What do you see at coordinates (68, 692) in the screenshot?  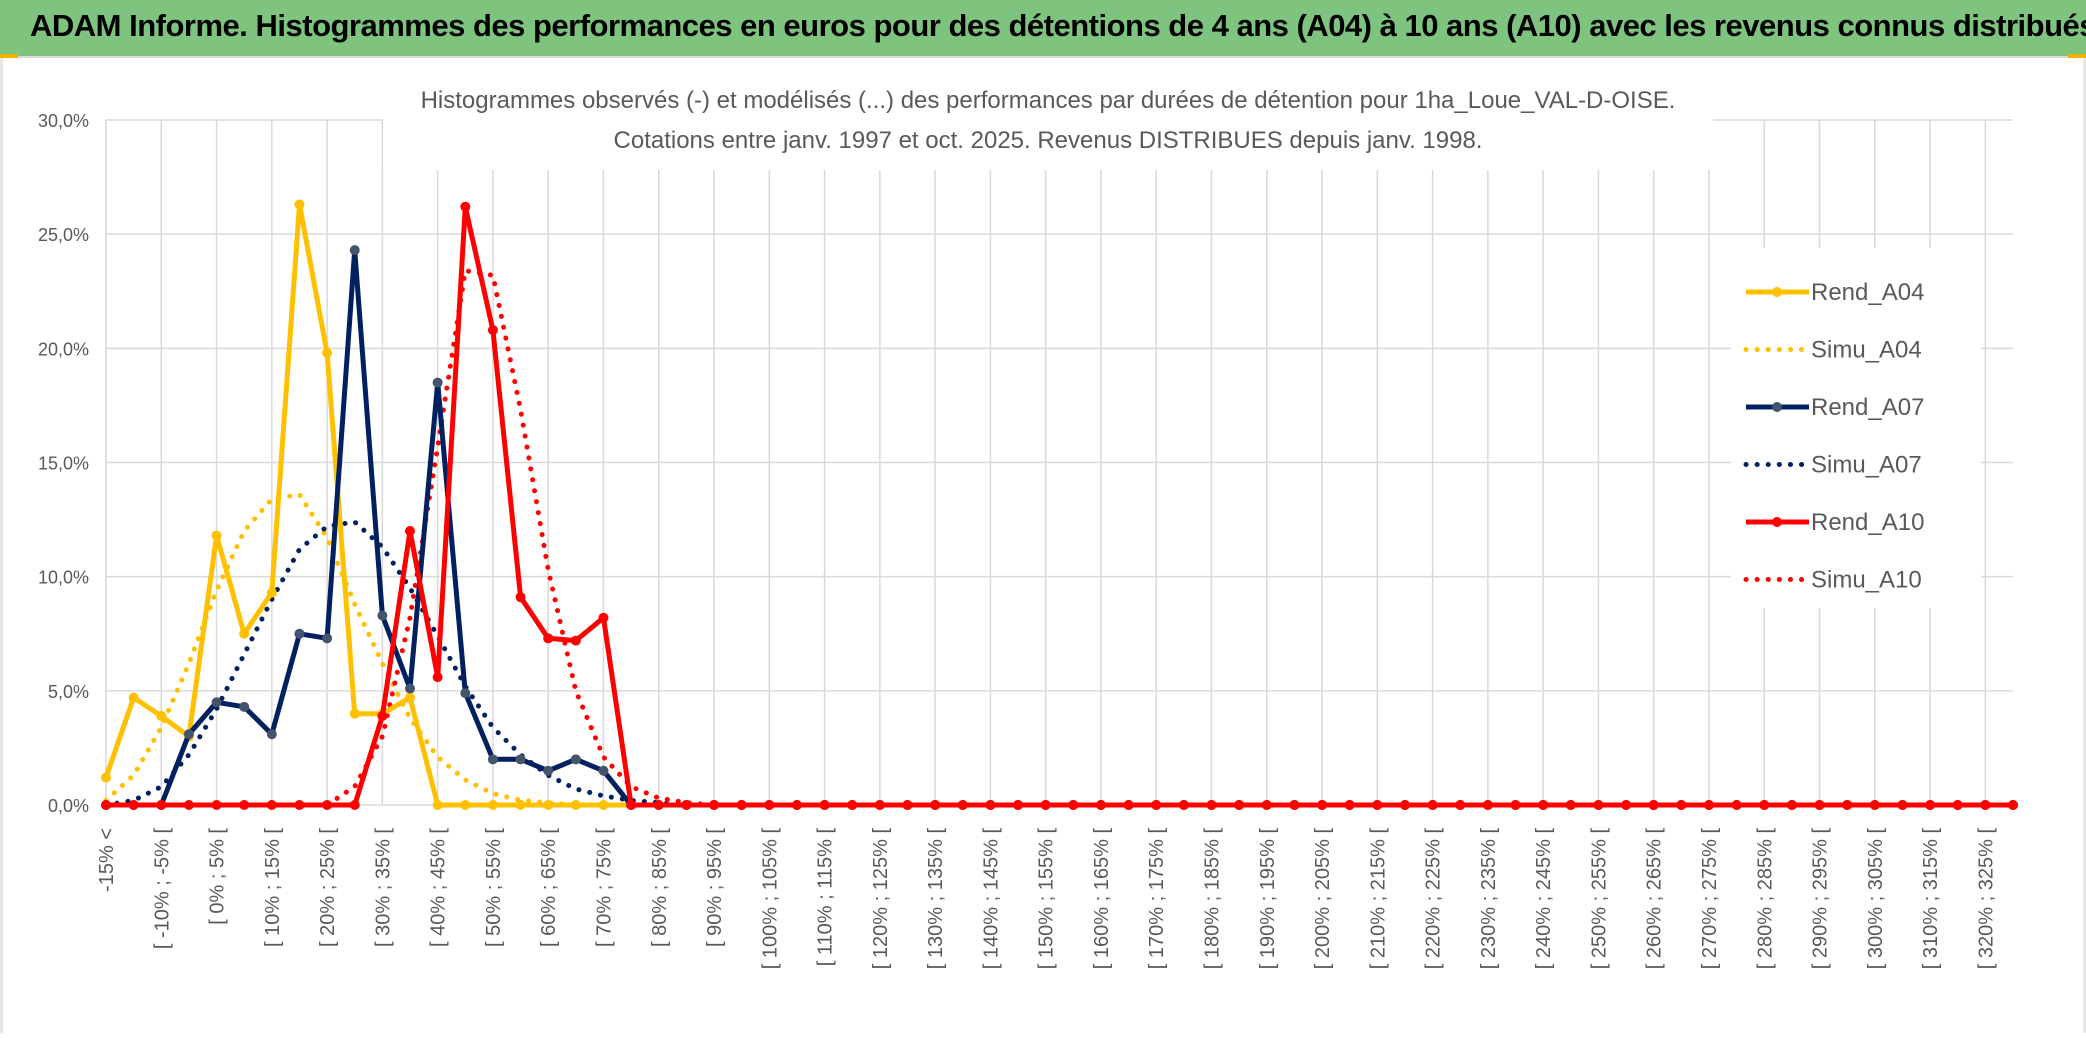 I see `y-tick-label: 5,0%` at bounding box center [68, 692].